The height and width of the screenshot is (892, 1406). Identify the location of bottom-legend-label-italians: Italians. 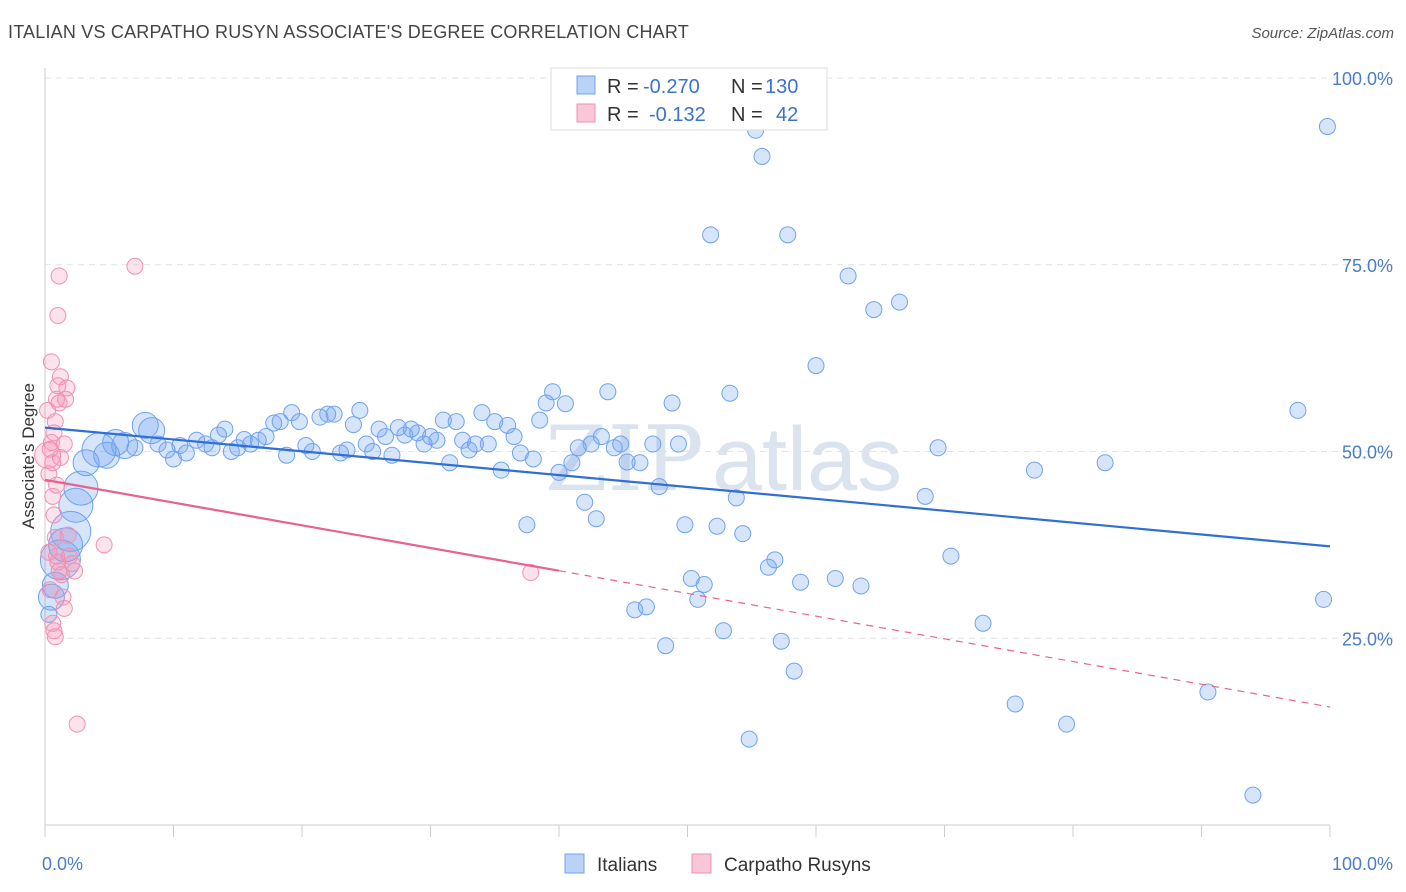
(627, 865).